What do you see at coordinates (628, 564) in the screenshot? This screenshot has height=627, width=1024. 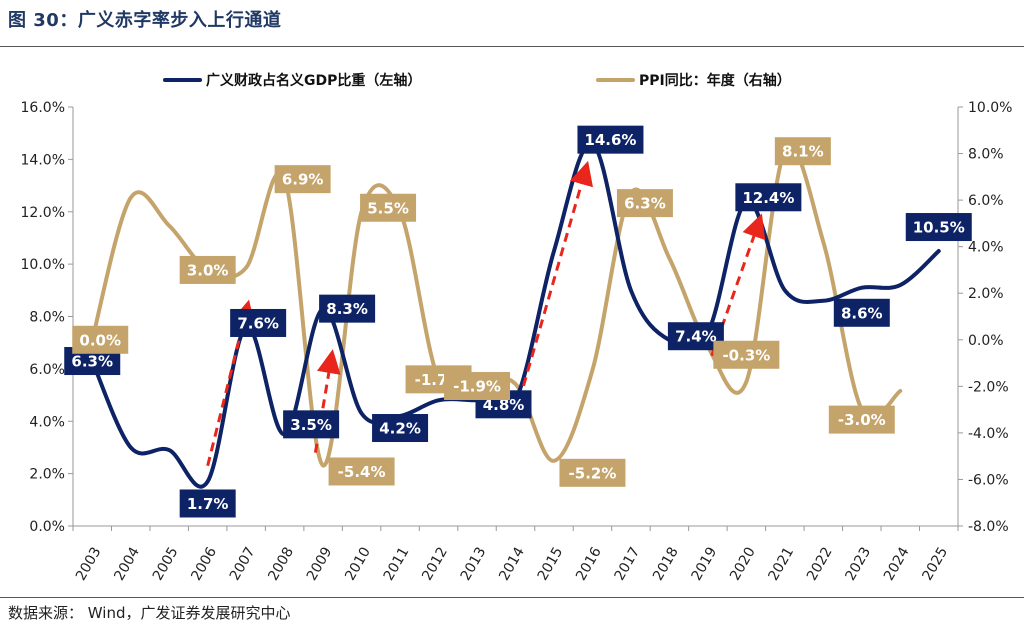 I see `x-tick-label: 2017` at bounding box center [628, 564].